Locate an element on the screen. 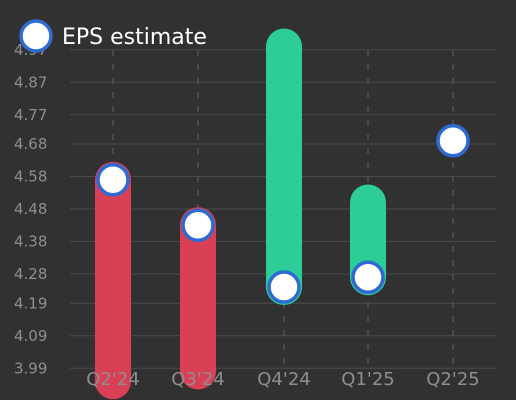  y-tick-label-4: 4.38 is located at coordinates (30, 242).